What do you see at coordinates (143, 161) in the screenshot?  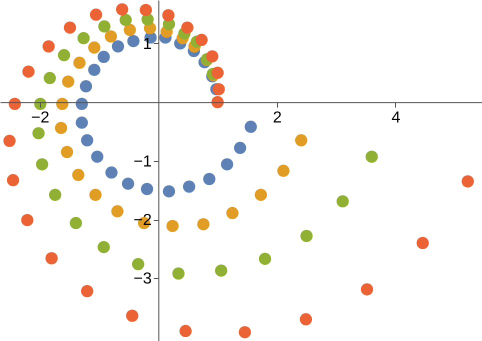 I see `y-tick-label: −1` at bounding box center [143, 161].